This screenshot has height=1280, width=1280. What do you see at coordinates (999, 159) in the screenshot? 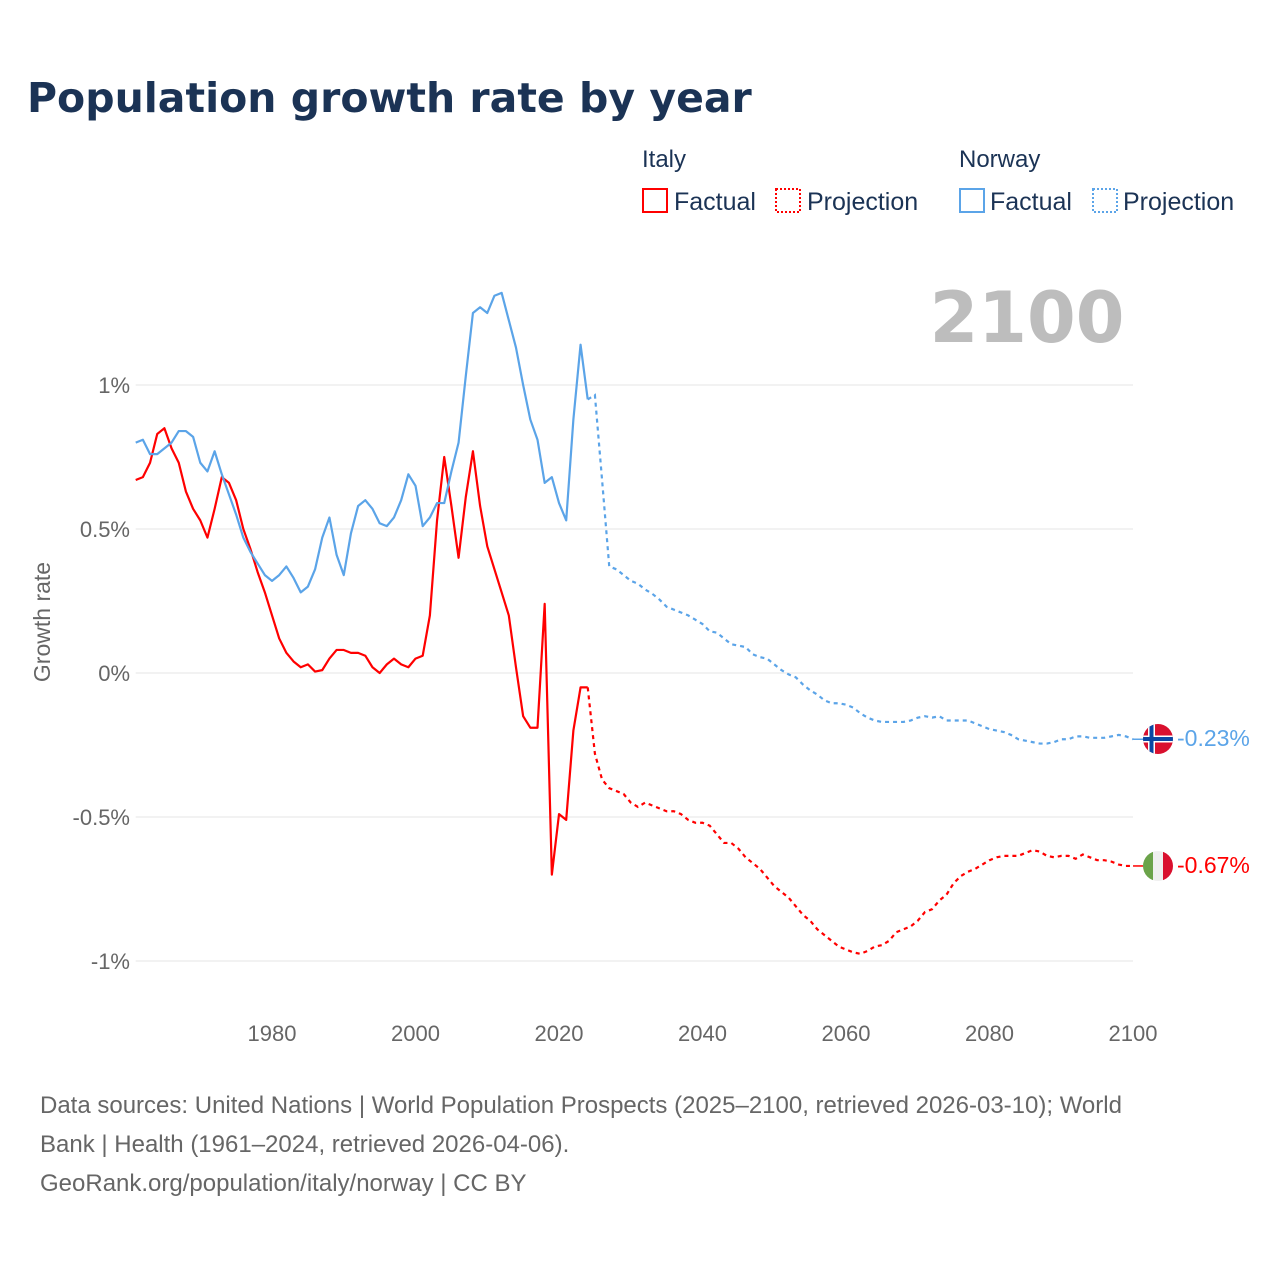
I see `legend-group-norway: Norway` at bounding box center [999, 159].